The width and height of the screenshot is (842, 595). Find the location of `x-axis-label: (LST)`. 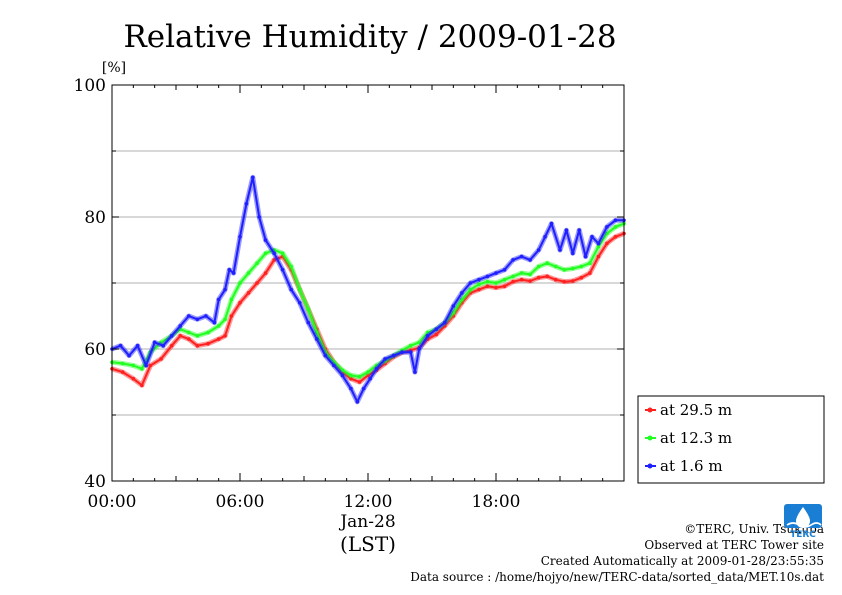

x-axis-label: (LST) is located at coordinates (368, 544).